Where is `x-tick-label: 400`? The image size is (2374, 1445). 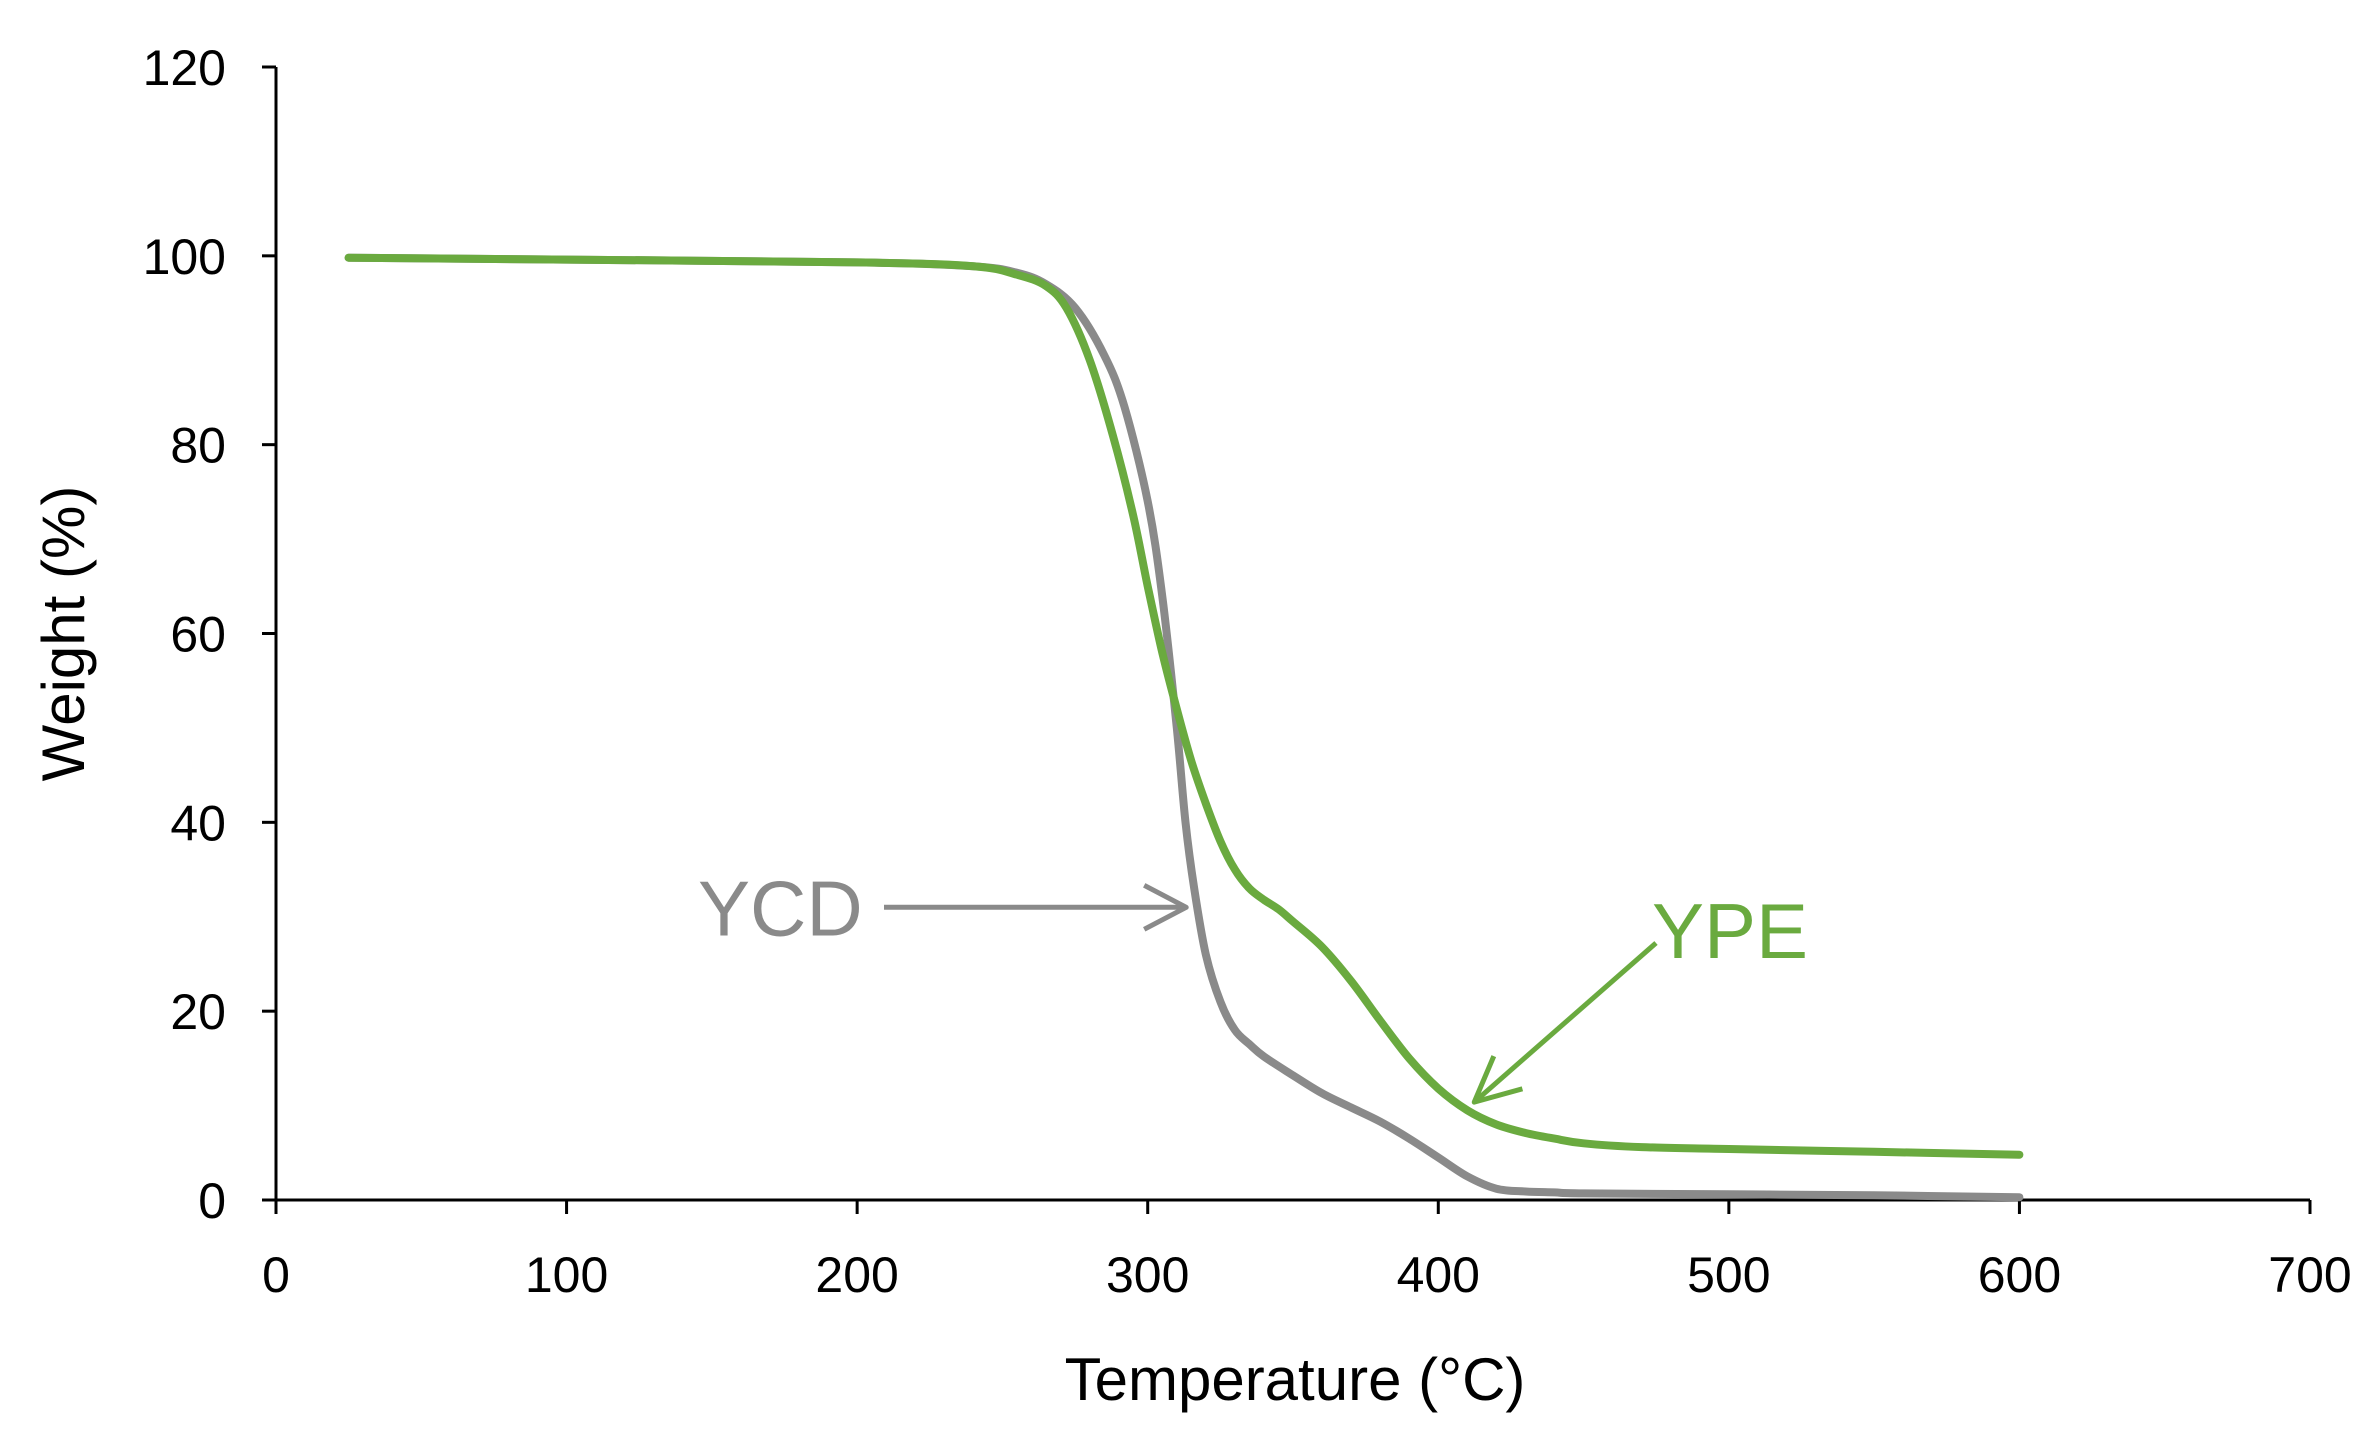
x-tick-label: 400 is located at coordinates (1438, 1275).